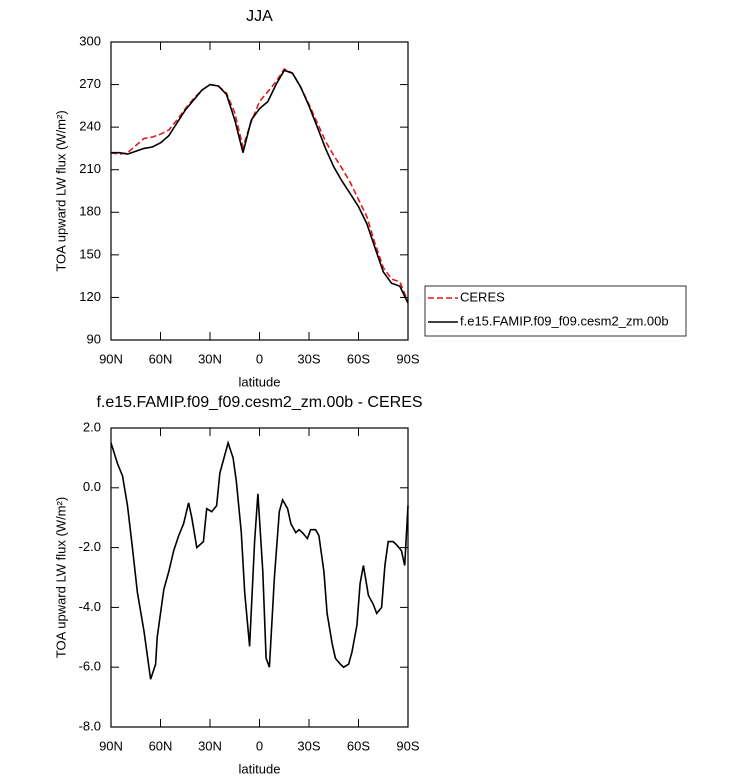 This screenshot has width=733, height=781. I want to click on y-tick-label: 0.0, so click(92, 486).